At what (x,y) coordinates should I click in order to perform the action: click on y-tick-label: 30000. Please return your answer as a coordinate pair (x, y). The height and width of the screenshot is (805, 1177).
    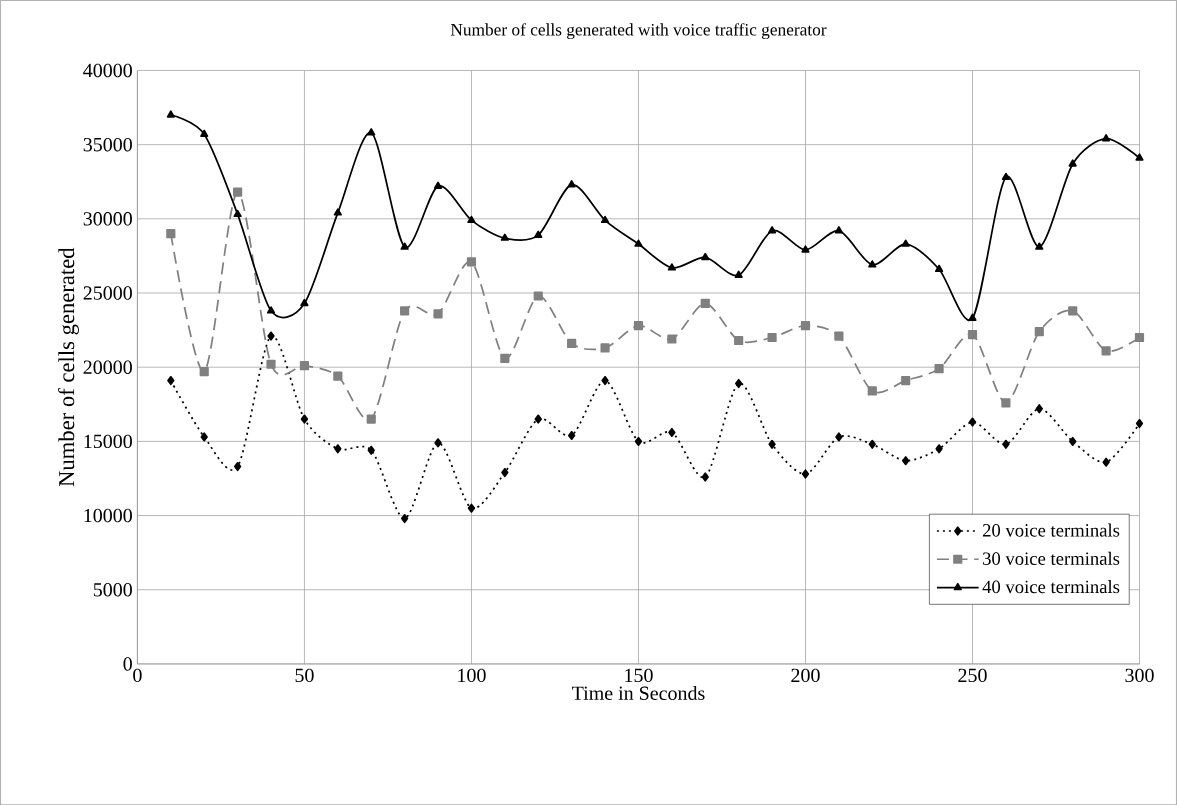
    Looking at the image, I should click on (107, 218).